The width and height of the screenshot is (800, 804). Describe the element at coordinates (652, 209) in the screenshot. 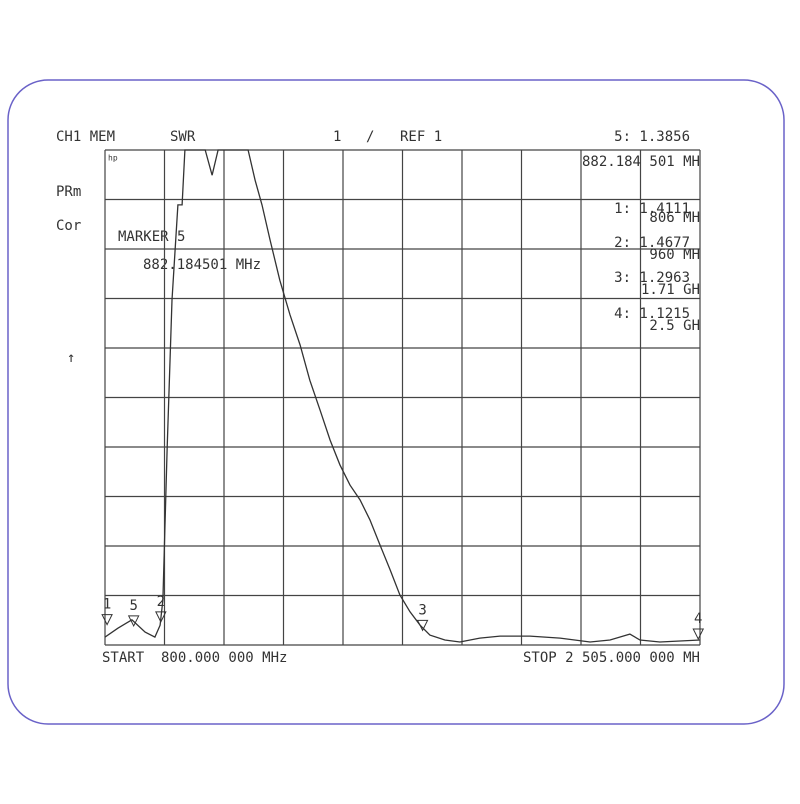

I see `marker-readout: 1: 1.4111` at that location.